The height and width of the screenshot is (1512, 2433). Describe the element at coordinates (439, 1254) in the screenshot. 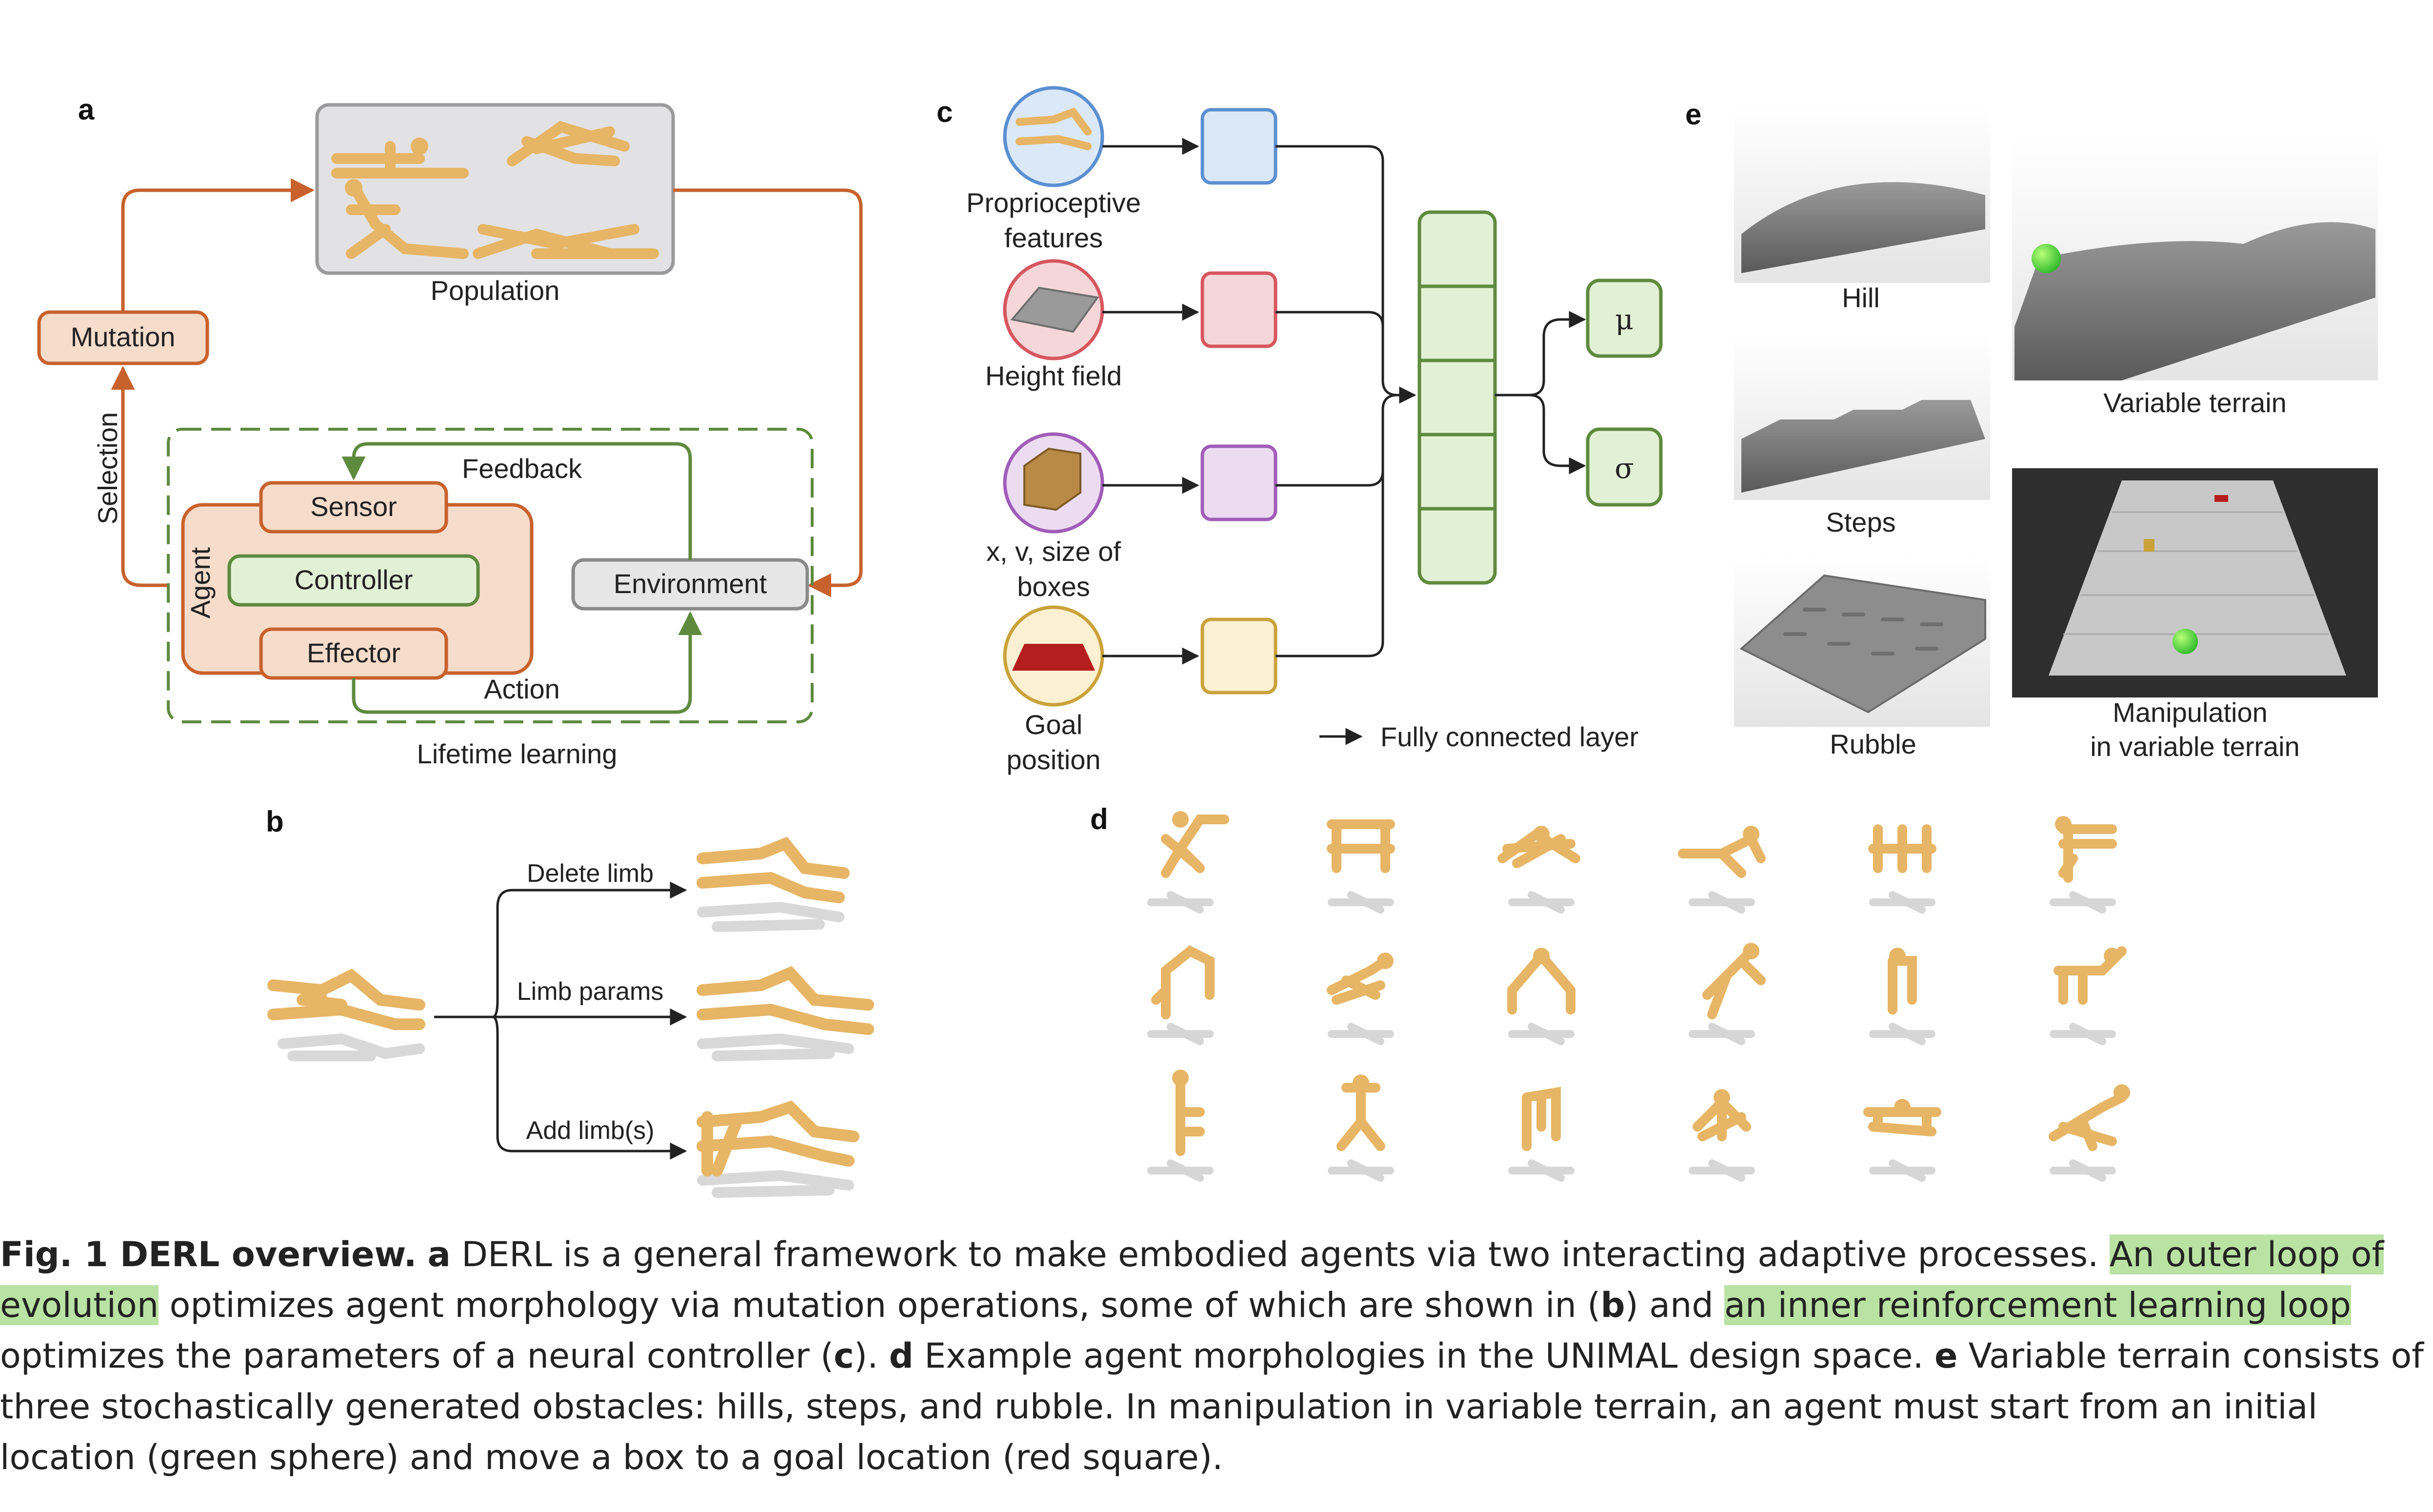

I see `caption-ref-a: a` at that location.